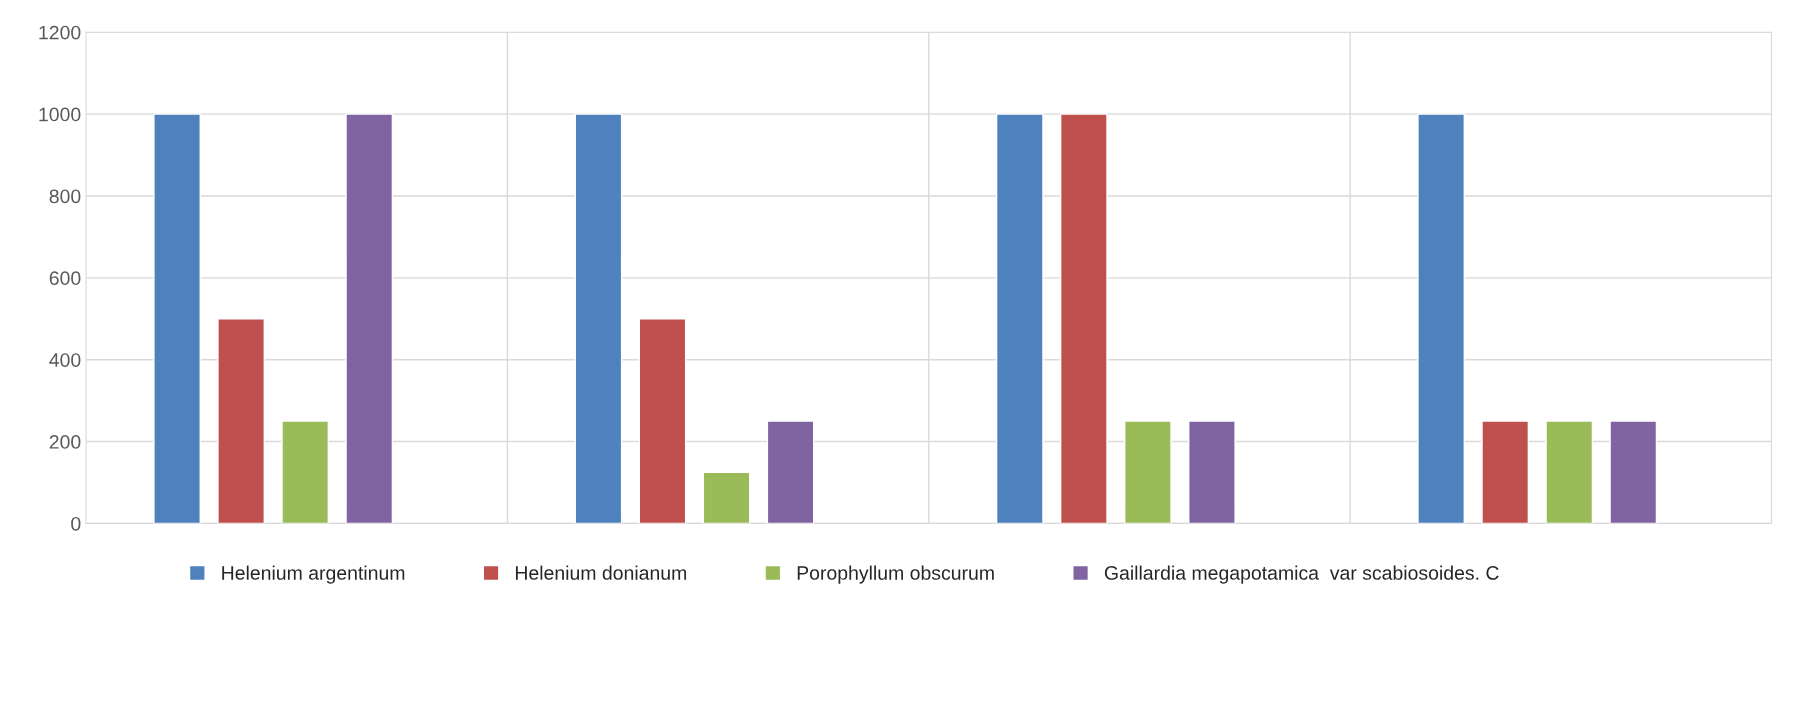  What do you see at coordinates (65, 278) in the screenshot?
I see `y-tick-label: 600` at bounding box center [65, 278].